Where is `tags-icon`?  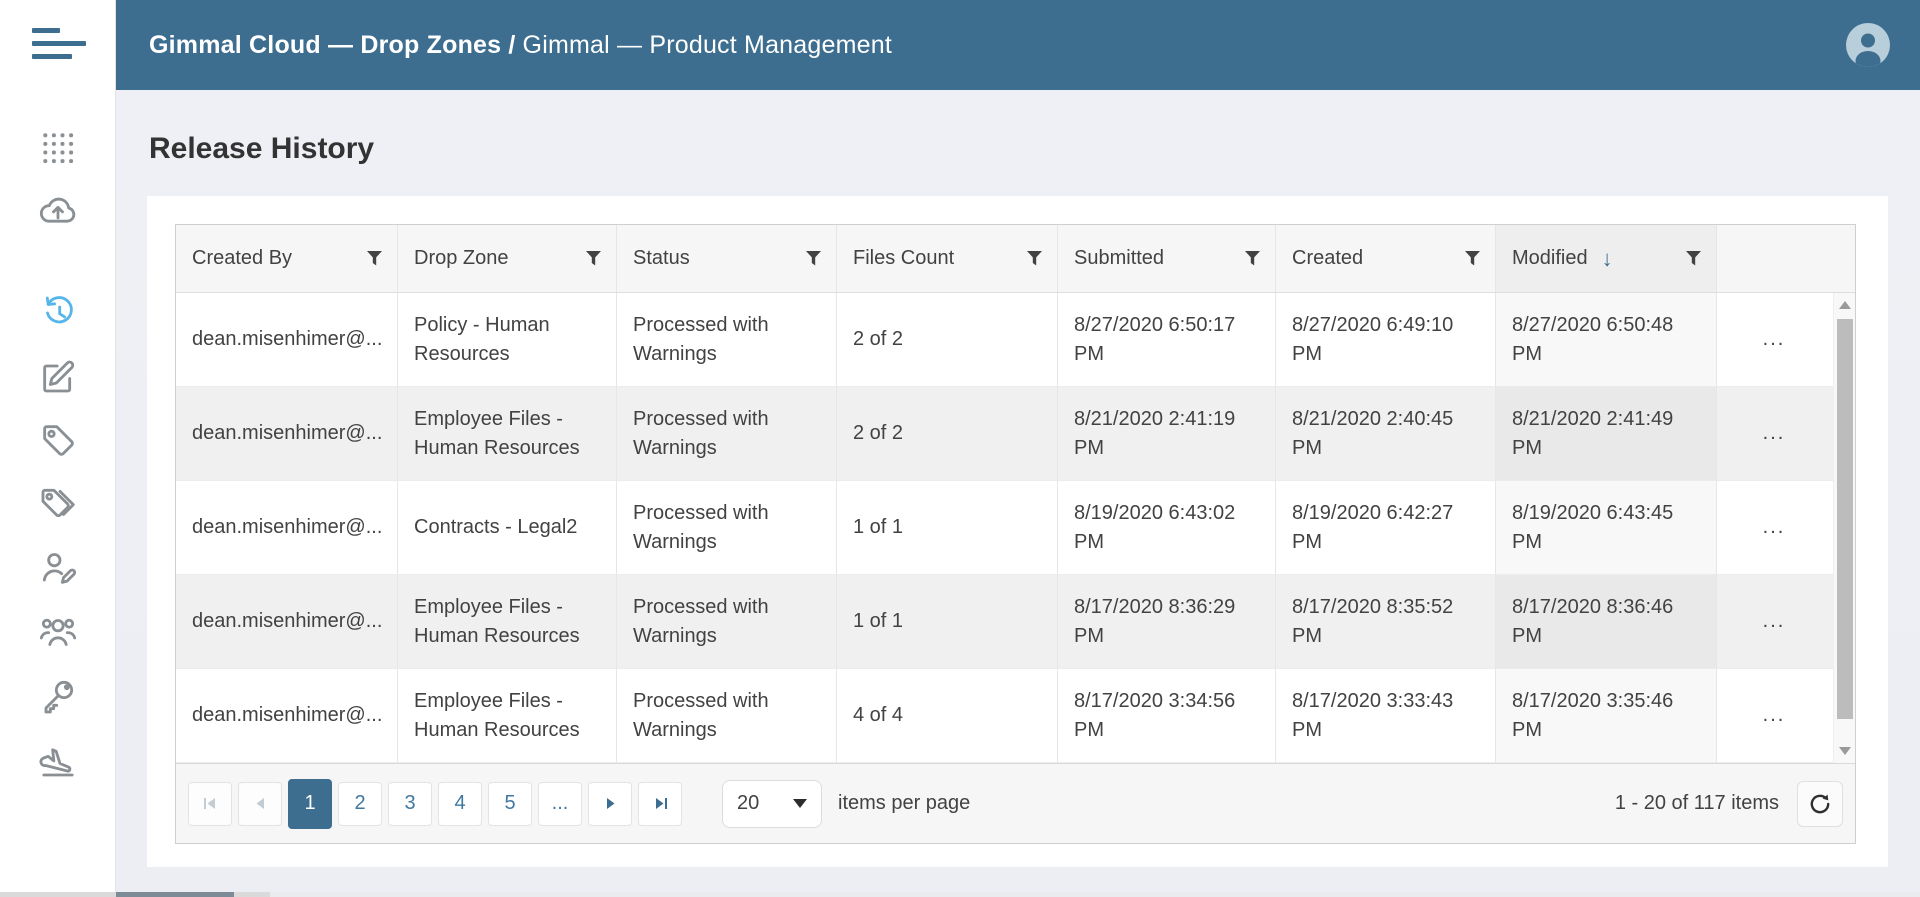
tags-icon is located at coordinates (58, 503).